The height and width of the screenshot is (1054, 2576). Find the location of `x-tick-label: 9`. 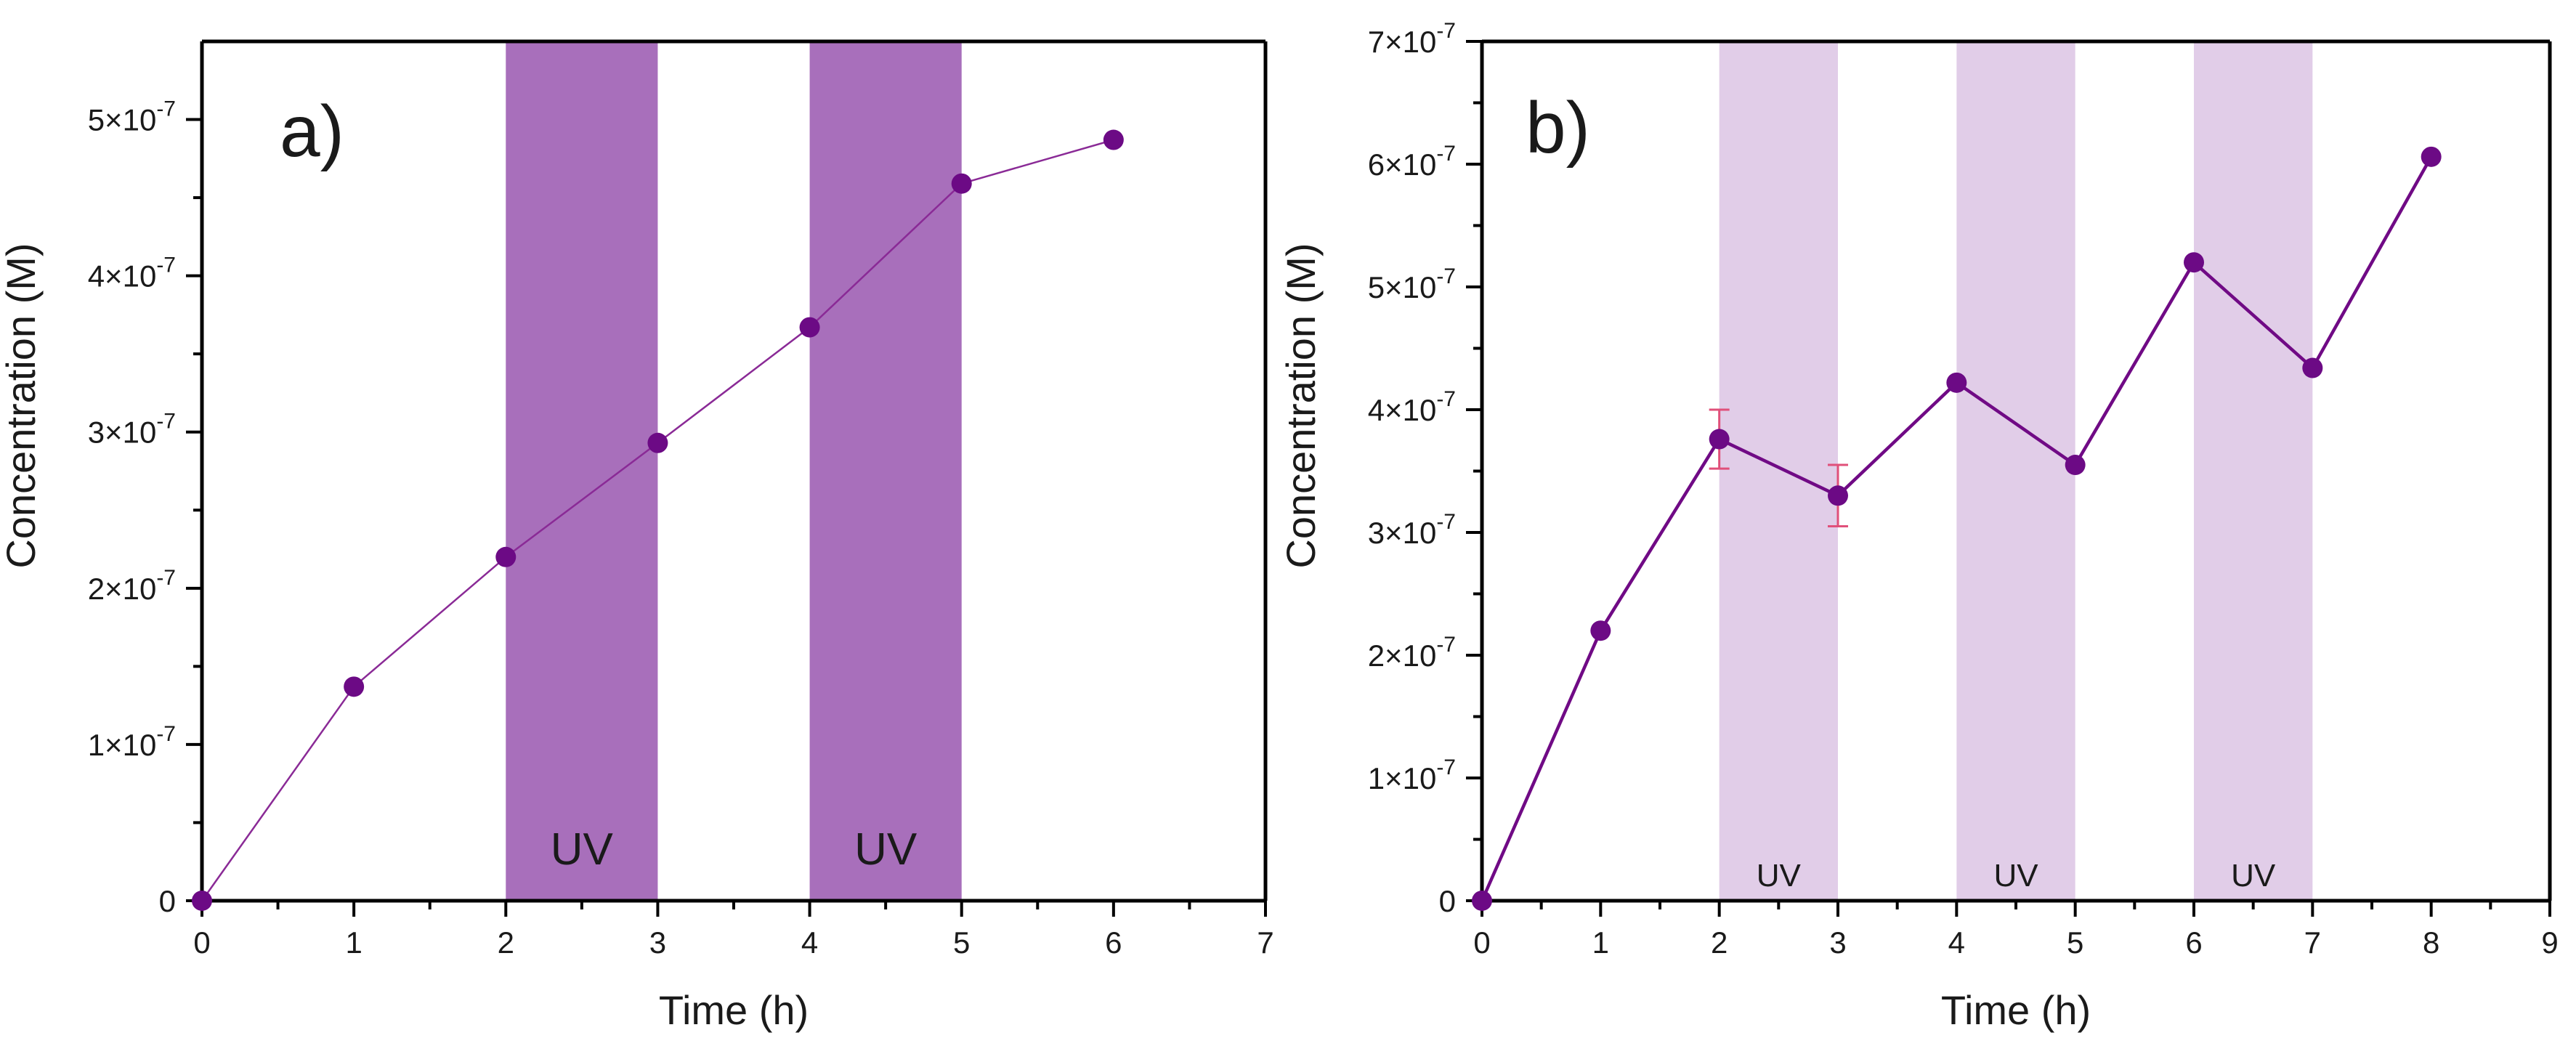

x-tick-label: 9 is located at coordinates (2549, 942).